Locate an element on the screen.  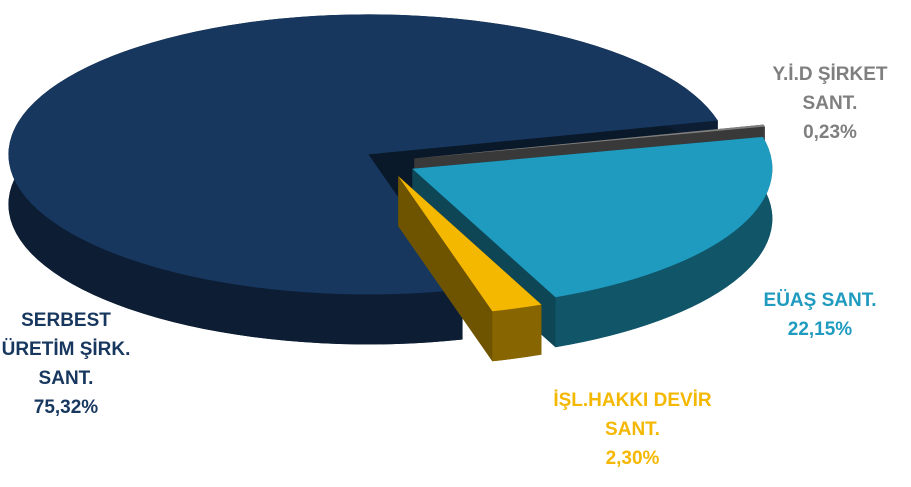
value-label: 75,32% is located at coordinates (66, 407).